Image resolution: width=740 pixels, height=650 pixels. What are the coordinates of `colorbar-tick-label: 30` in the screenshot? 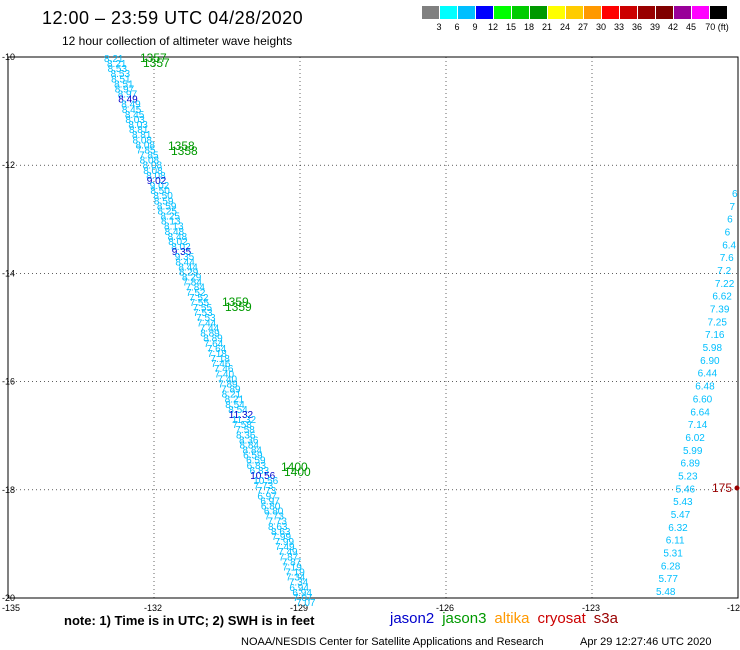 It's located at (600, 27).